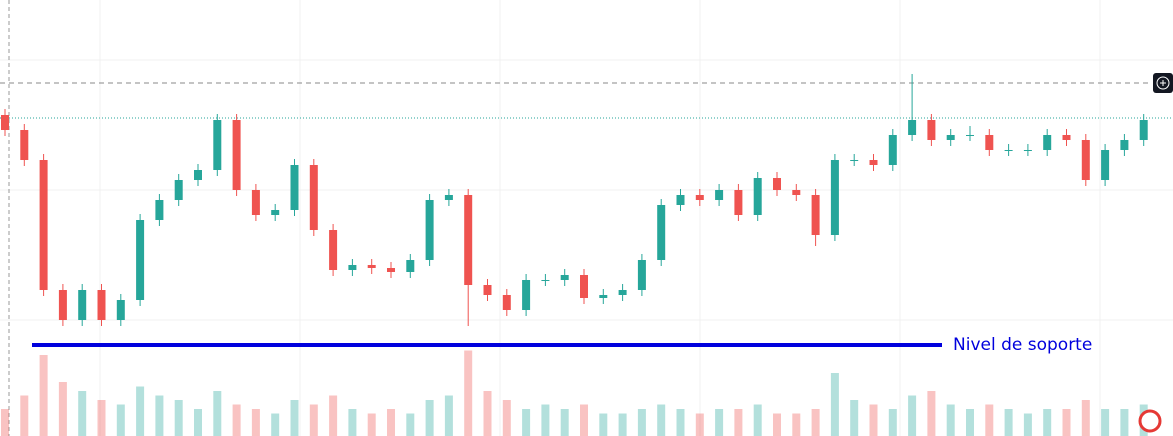  I want to click on add-icon, so click(1163, 83).